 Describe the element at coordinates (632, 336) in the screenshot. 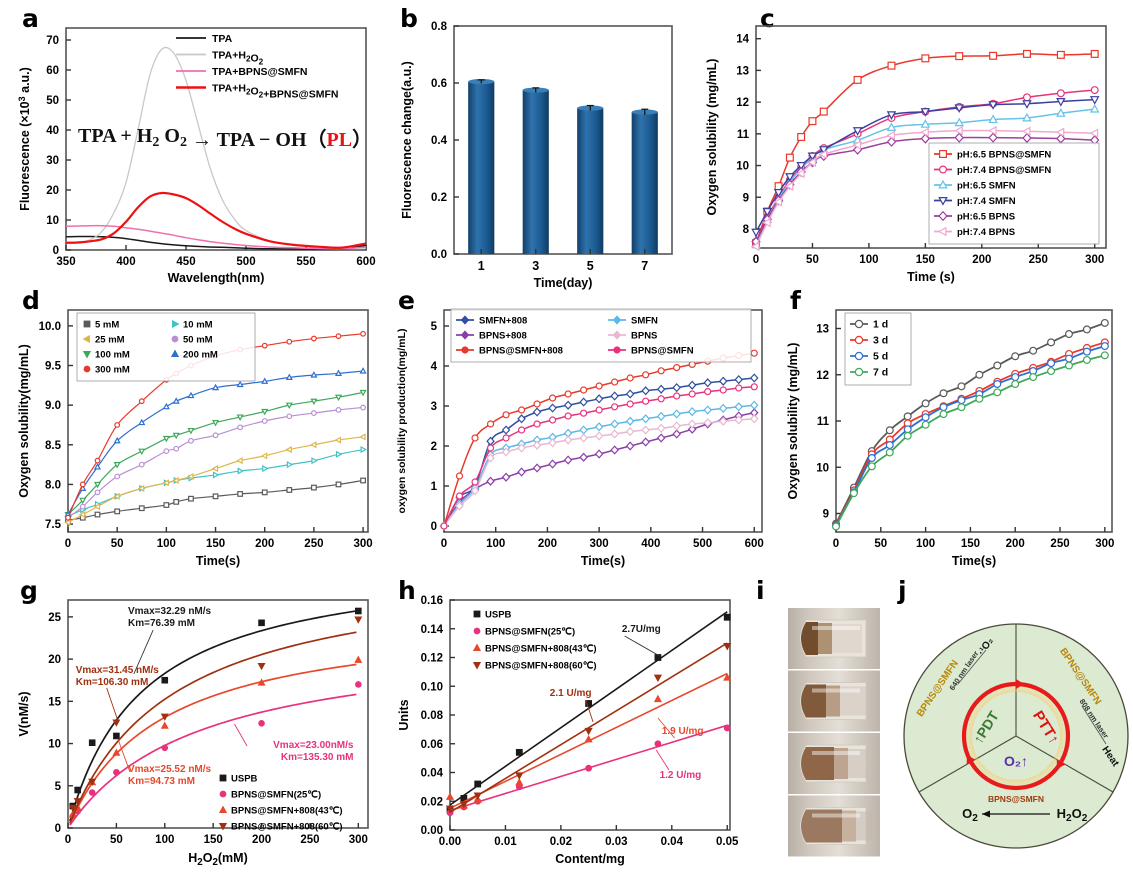

I see `legend-item: BPNS` at that location.